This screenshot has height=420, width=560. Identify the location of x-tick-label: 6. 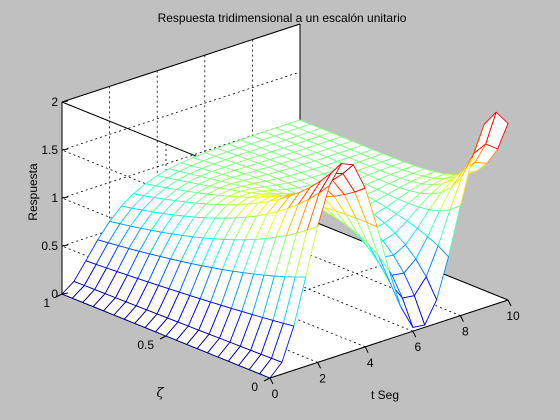
(417, 347).